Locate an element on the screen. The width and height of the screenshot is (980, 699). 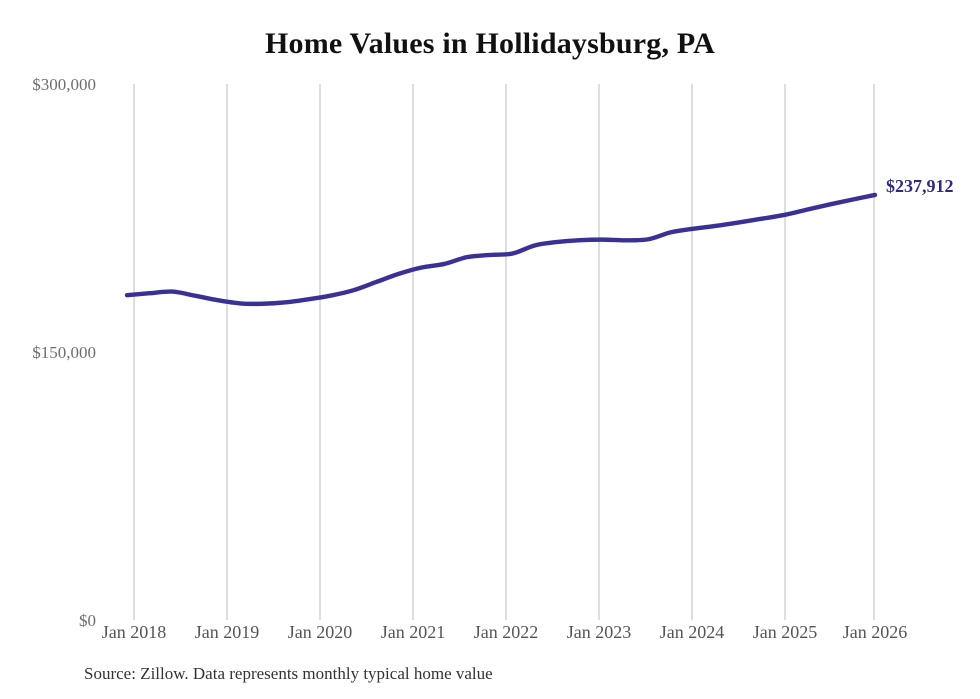
xtick-label-jan-2024: Jan 2024 is located at coordinates (692, 632).